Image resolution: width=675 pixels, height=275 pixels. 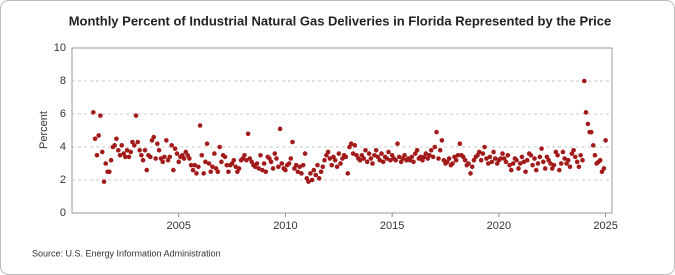 I want to click on y-tick-label: 10, so click(x=60, y=48).